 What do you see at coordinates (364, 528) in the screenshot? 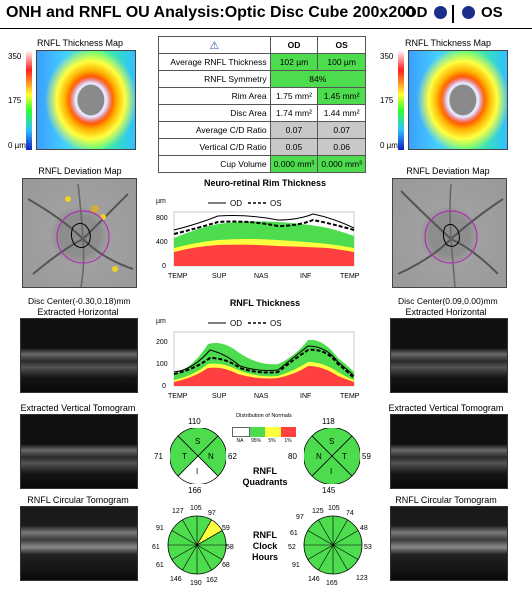
I see `os-clock-value: 48` at bounding box center [364, 528].